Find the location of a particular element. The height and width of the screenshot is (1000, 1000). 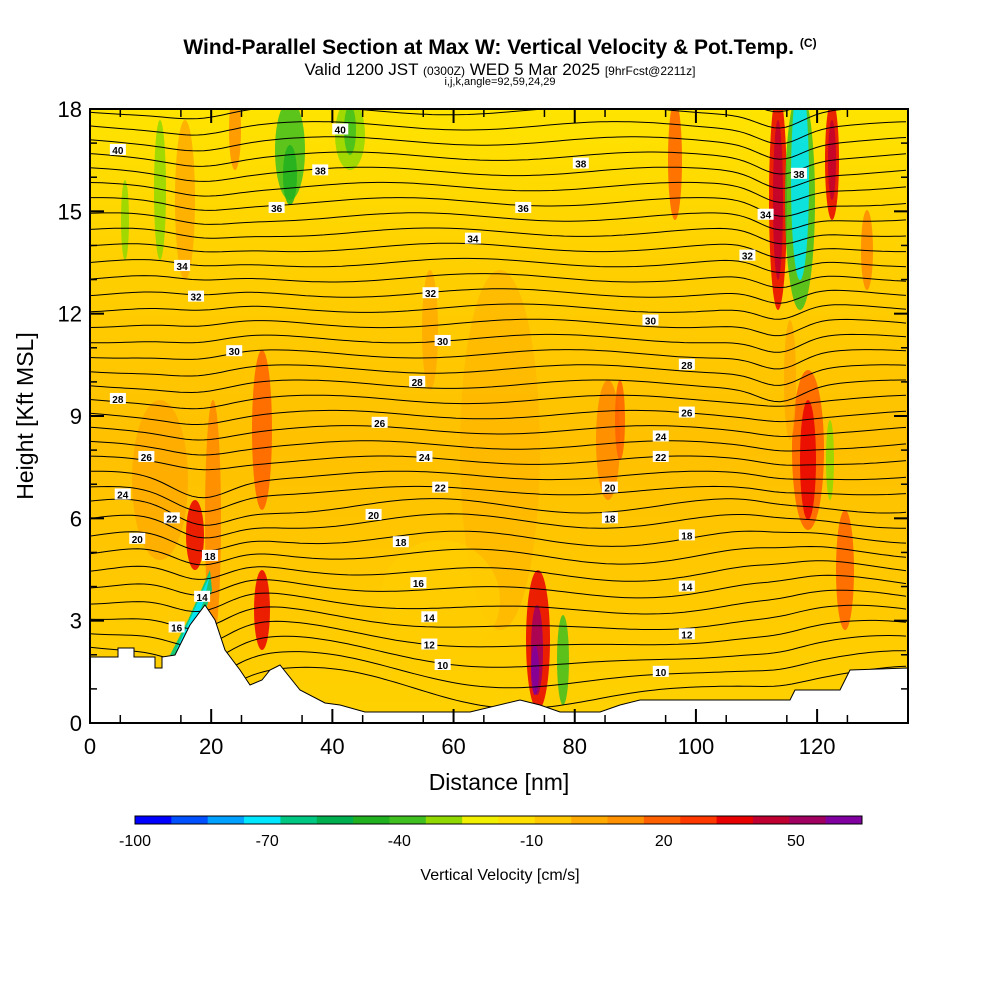

x-tick-label: 60 is located at coordinates (453, 746).